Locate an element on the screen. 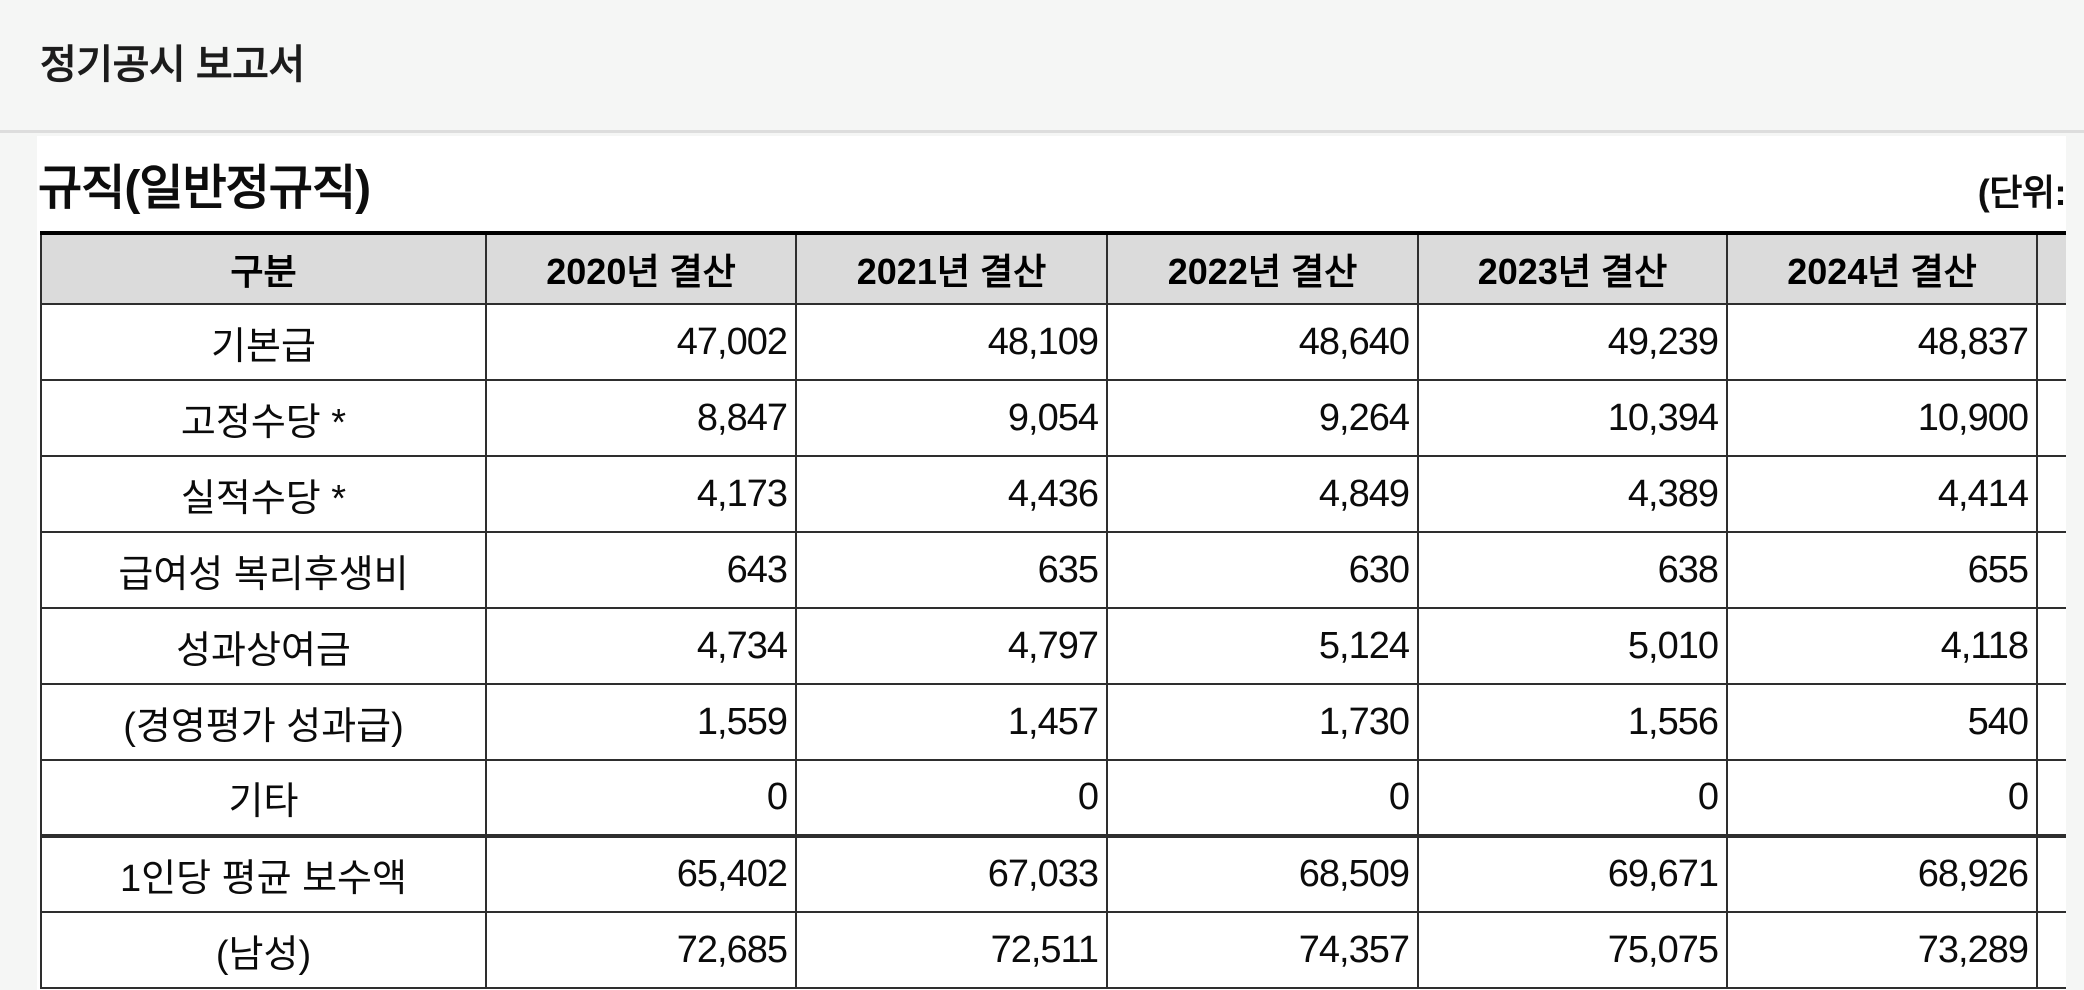  value-cell: 75,075 is located at coordinates (1572, 950).